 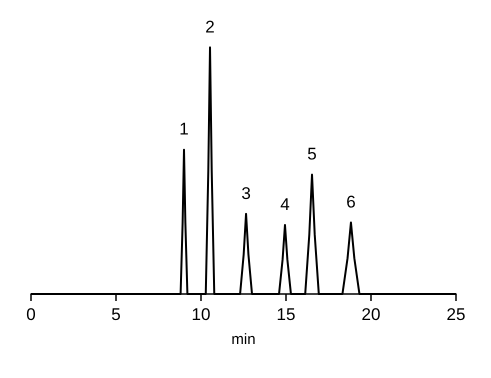 What do you see at coordinates (371, 314) in the screenshot?
I see `x-tick-label: 20` at bounding box center [371, 314].